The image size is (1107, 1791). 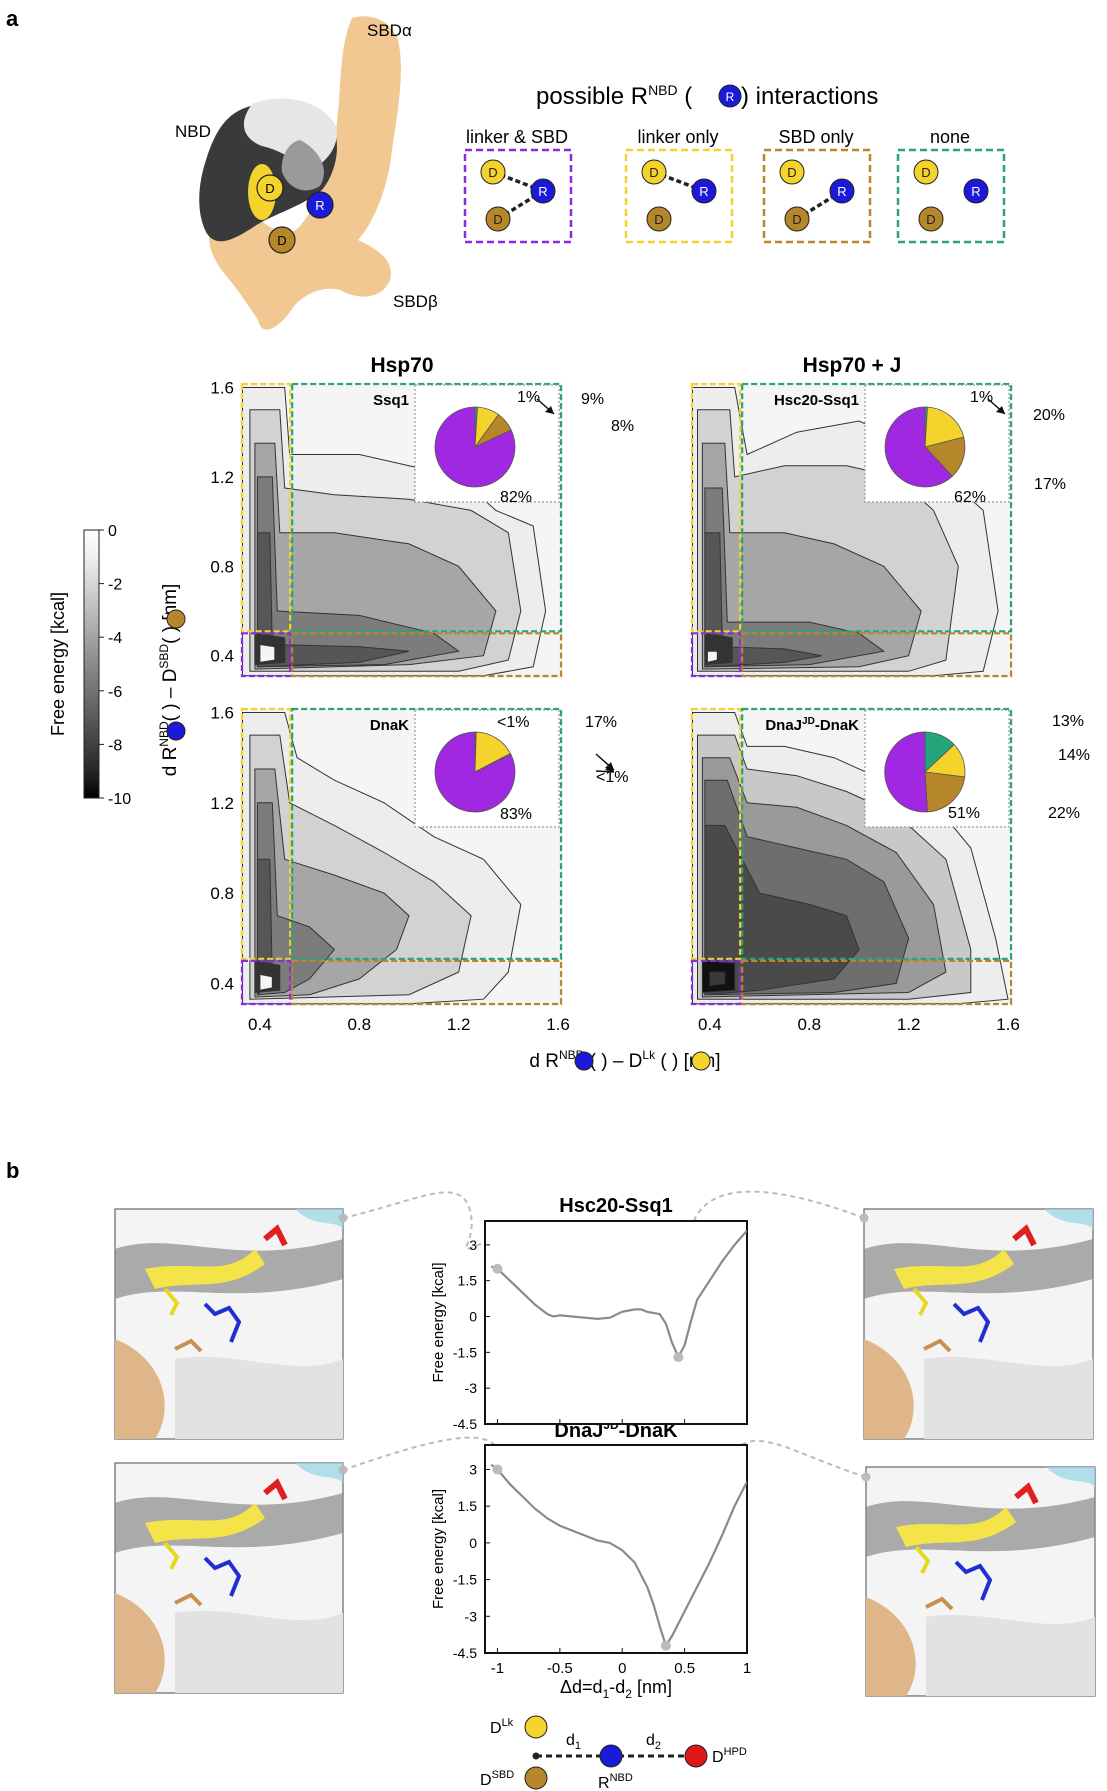 What do you see at coordinates (1049, 415) in the screenshot?
I see `pie-label: 20%` at bounding box center [1049, 415].